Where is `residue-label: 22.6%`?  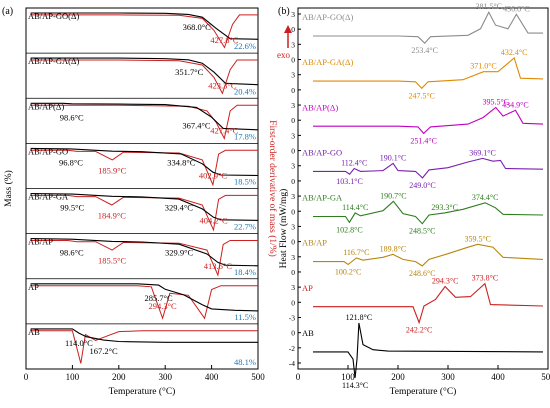
residue-label: 22.6% is located at coordinates (245, 46).